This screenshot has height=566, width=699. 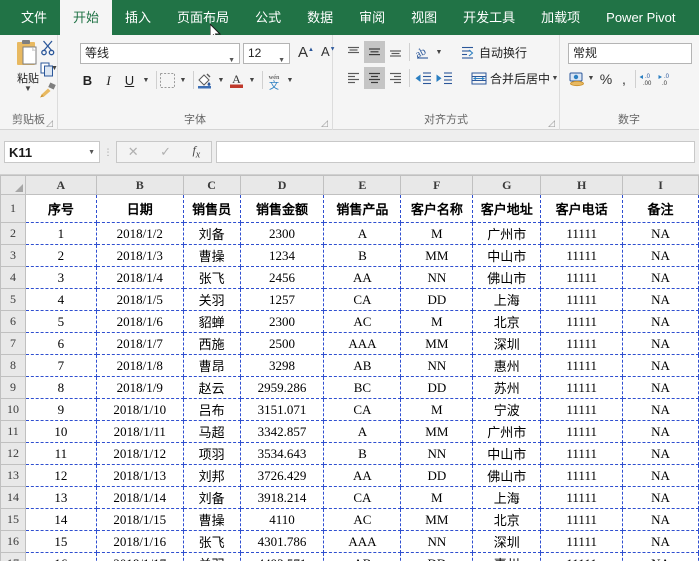 I want to click on cell-F8: NN, so click(x=437, y=365).